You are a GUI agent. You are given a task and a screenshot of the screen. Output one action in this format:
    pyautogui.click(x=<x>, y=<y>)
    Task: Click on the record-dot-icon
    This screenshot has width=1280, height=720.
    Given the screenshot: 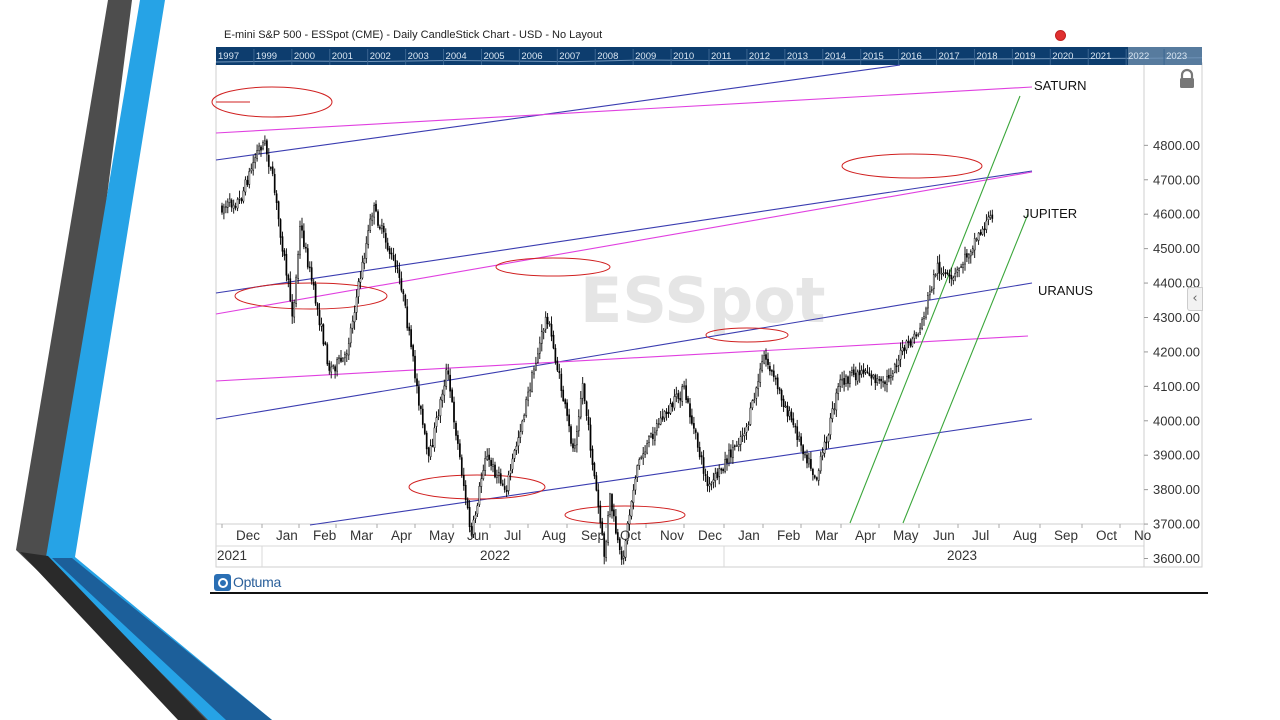 What is the action you would take?
    pyautogui.click(x=1060, y=35)
    